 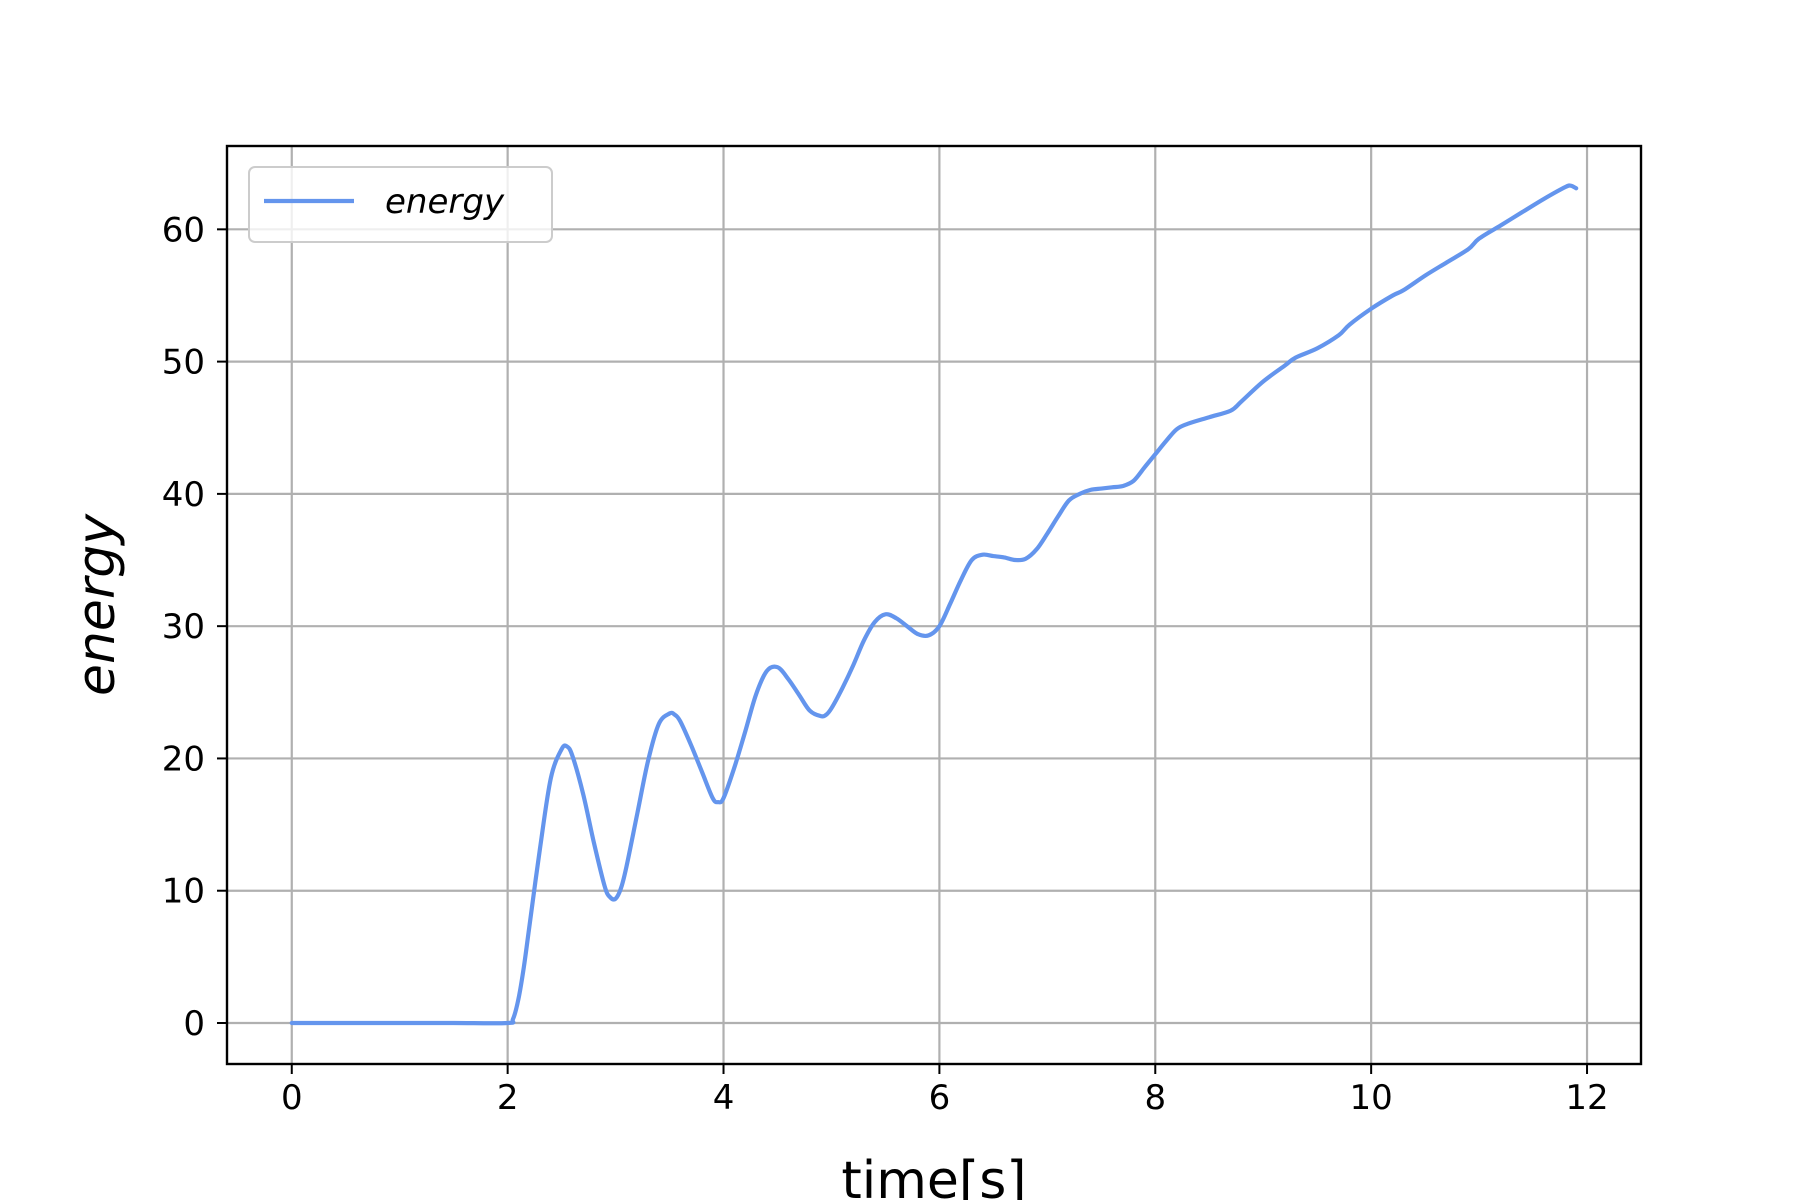 I want to click on y-tick-label: 50, so click(x=183, y=363).